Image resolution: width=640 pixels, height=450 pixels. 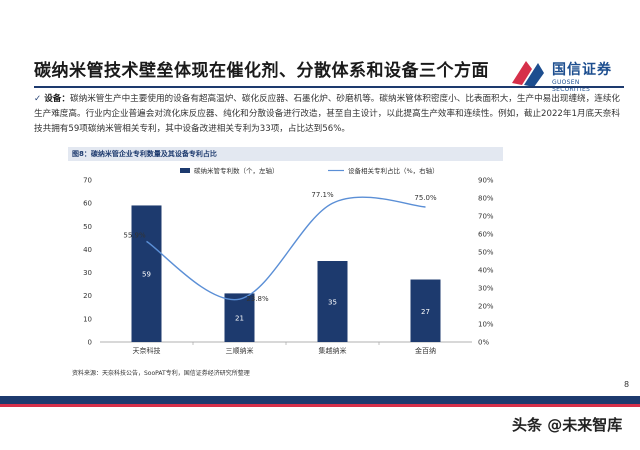 I want to click on figure-caption: 图8：碳纳米管企业专利数量及其设备专利占比, so click(x=285, y=154).